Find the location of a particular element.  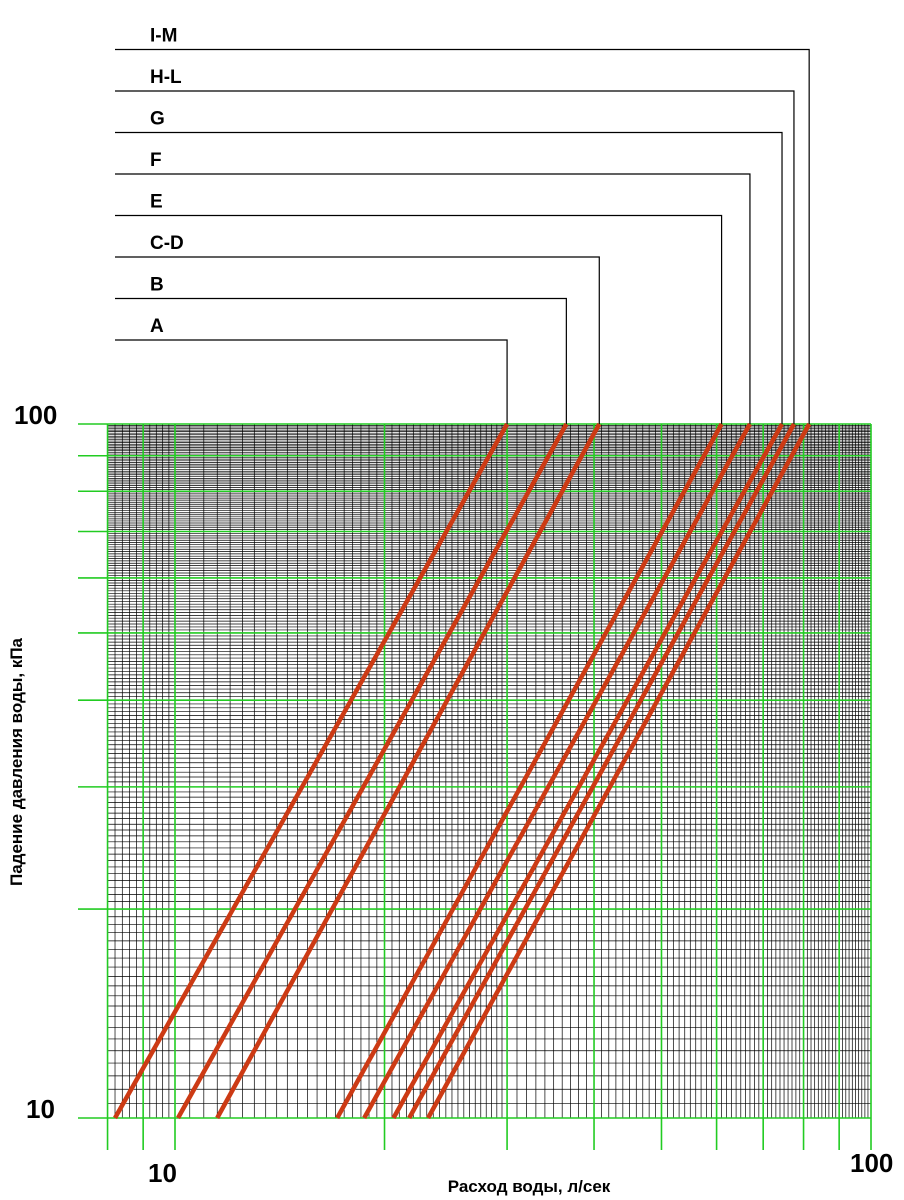

series-leader-e is located at coordinates (419, 319).